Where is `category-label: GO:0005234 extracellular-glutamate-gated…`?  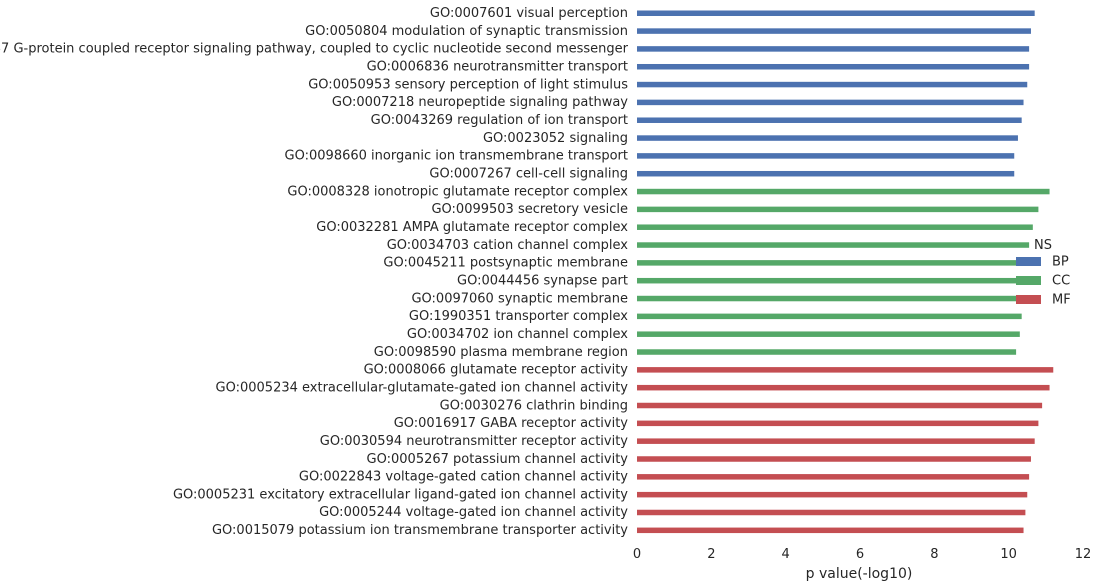
category-label: GO:0005234 extracellular-glutamate-gated… is located at coordinates (422, 387).